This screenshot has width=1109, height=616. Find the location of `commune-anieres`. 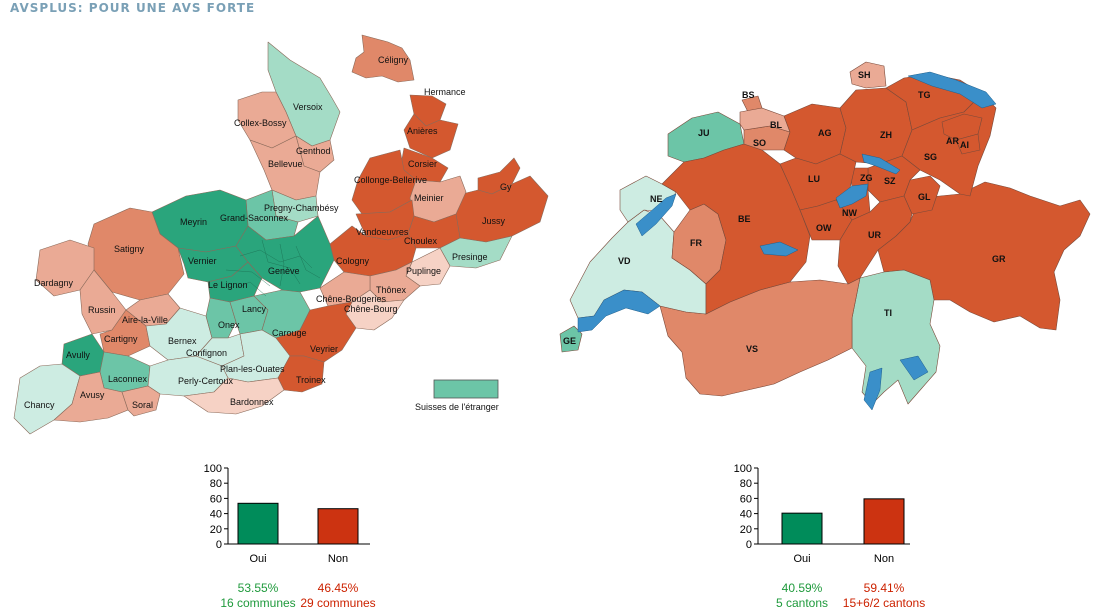

commune-anieres is located at coordinates (431, 136).